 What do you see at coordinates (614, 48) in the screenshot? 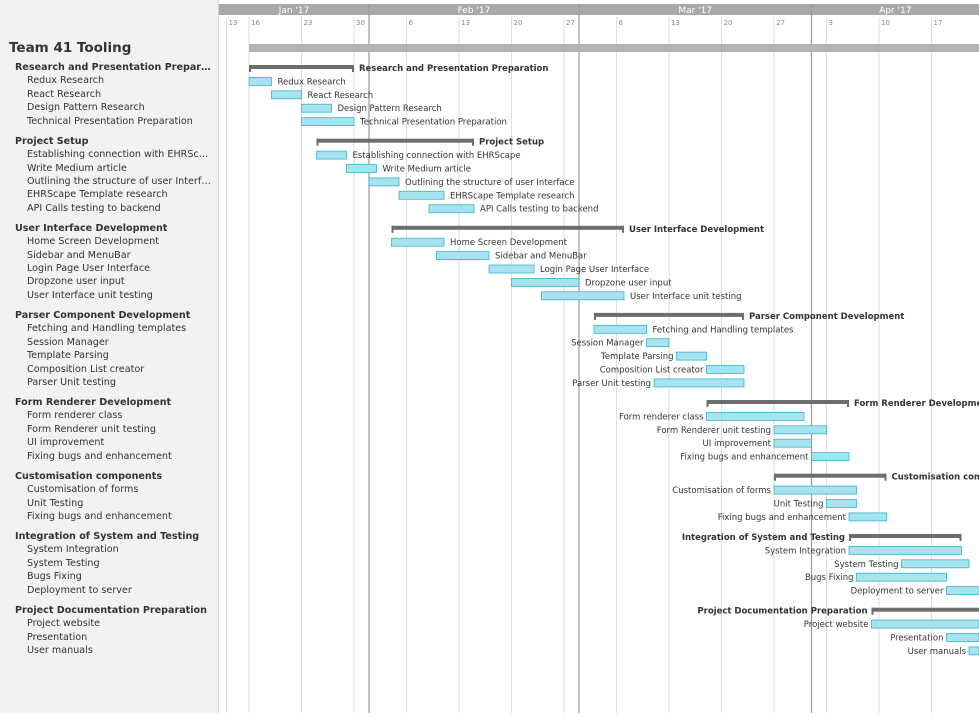
I see `project-span-bar` at bounding box center [614, 48].